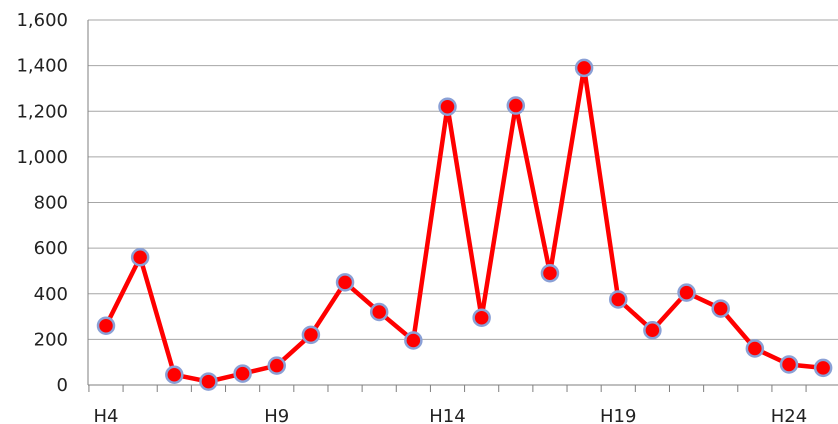 The width and height of the screenshot is (838, 424). I want to click on y-tick-label: 1,200, so click(42, 111).